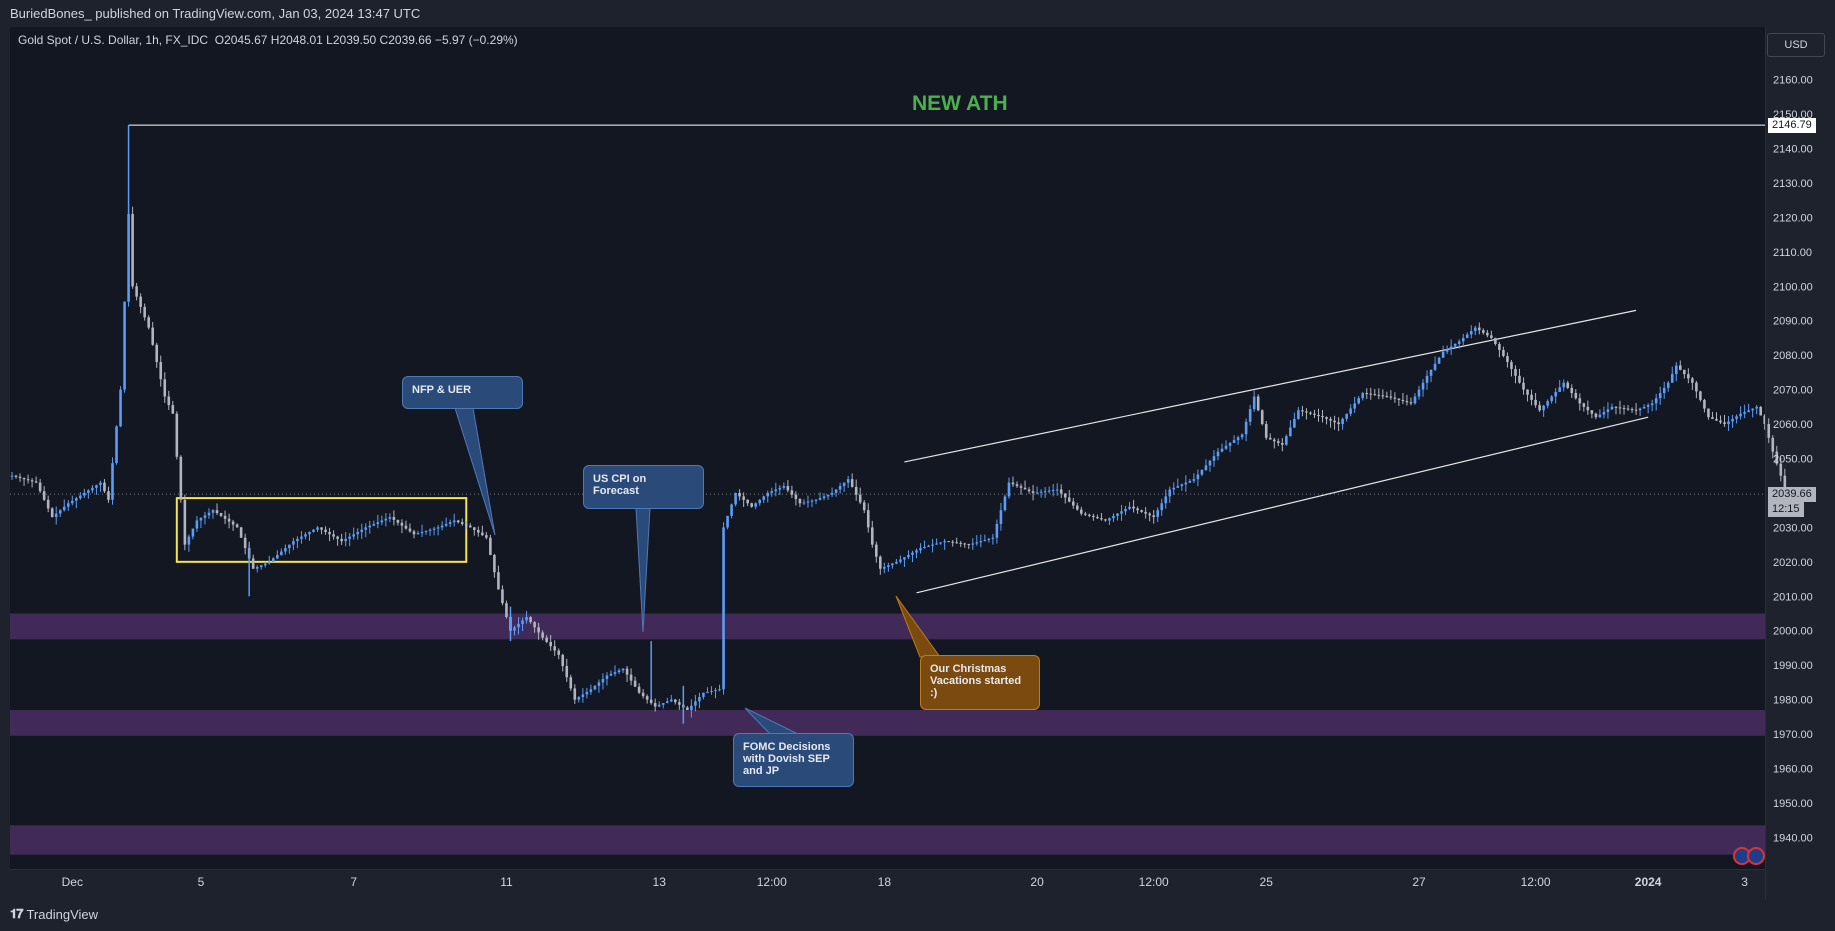  Describe the element at coordinates (1793, 701) in the screenshot. I see `price-tick-label: 1980.00` at that location.